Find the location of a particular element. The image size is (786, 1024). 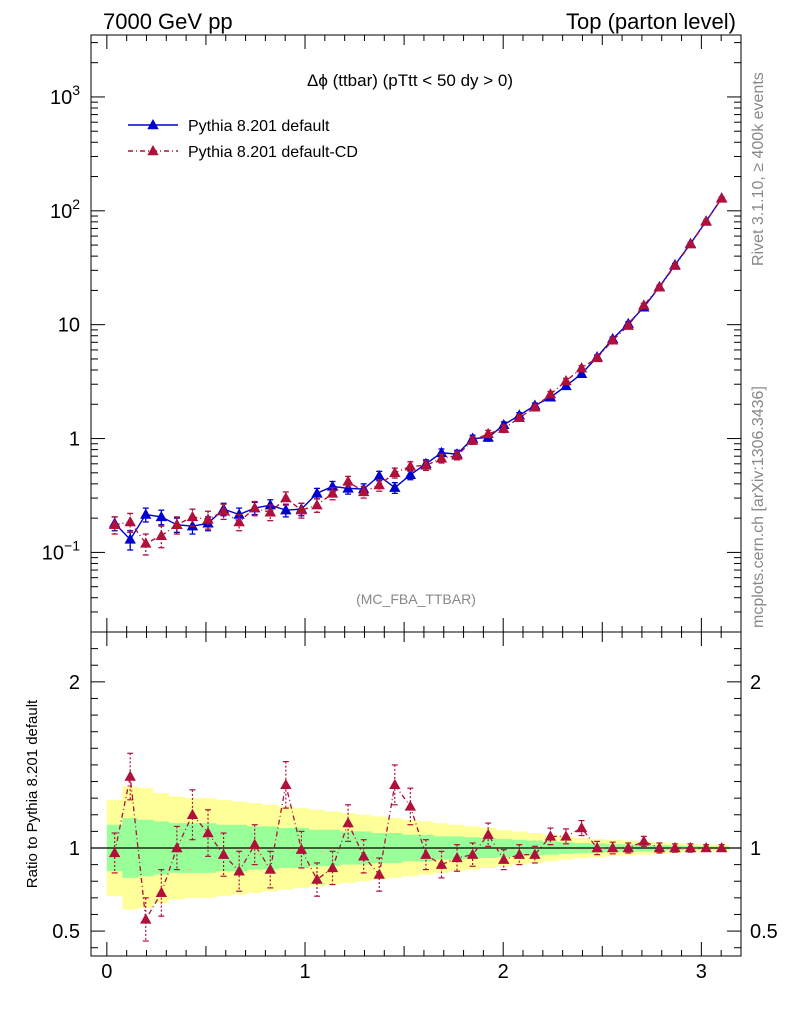

y-tick-label: 10⁻¹ is located at coordinates (61, 550).